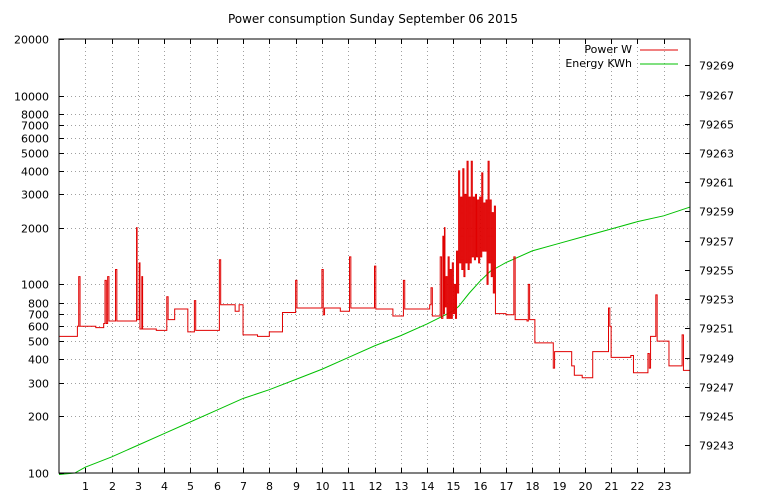  What do you see at coordinates (716, 66) in the screenshot?
I see `y-right-tick-label: 79269` at bounding box center [716, 66].